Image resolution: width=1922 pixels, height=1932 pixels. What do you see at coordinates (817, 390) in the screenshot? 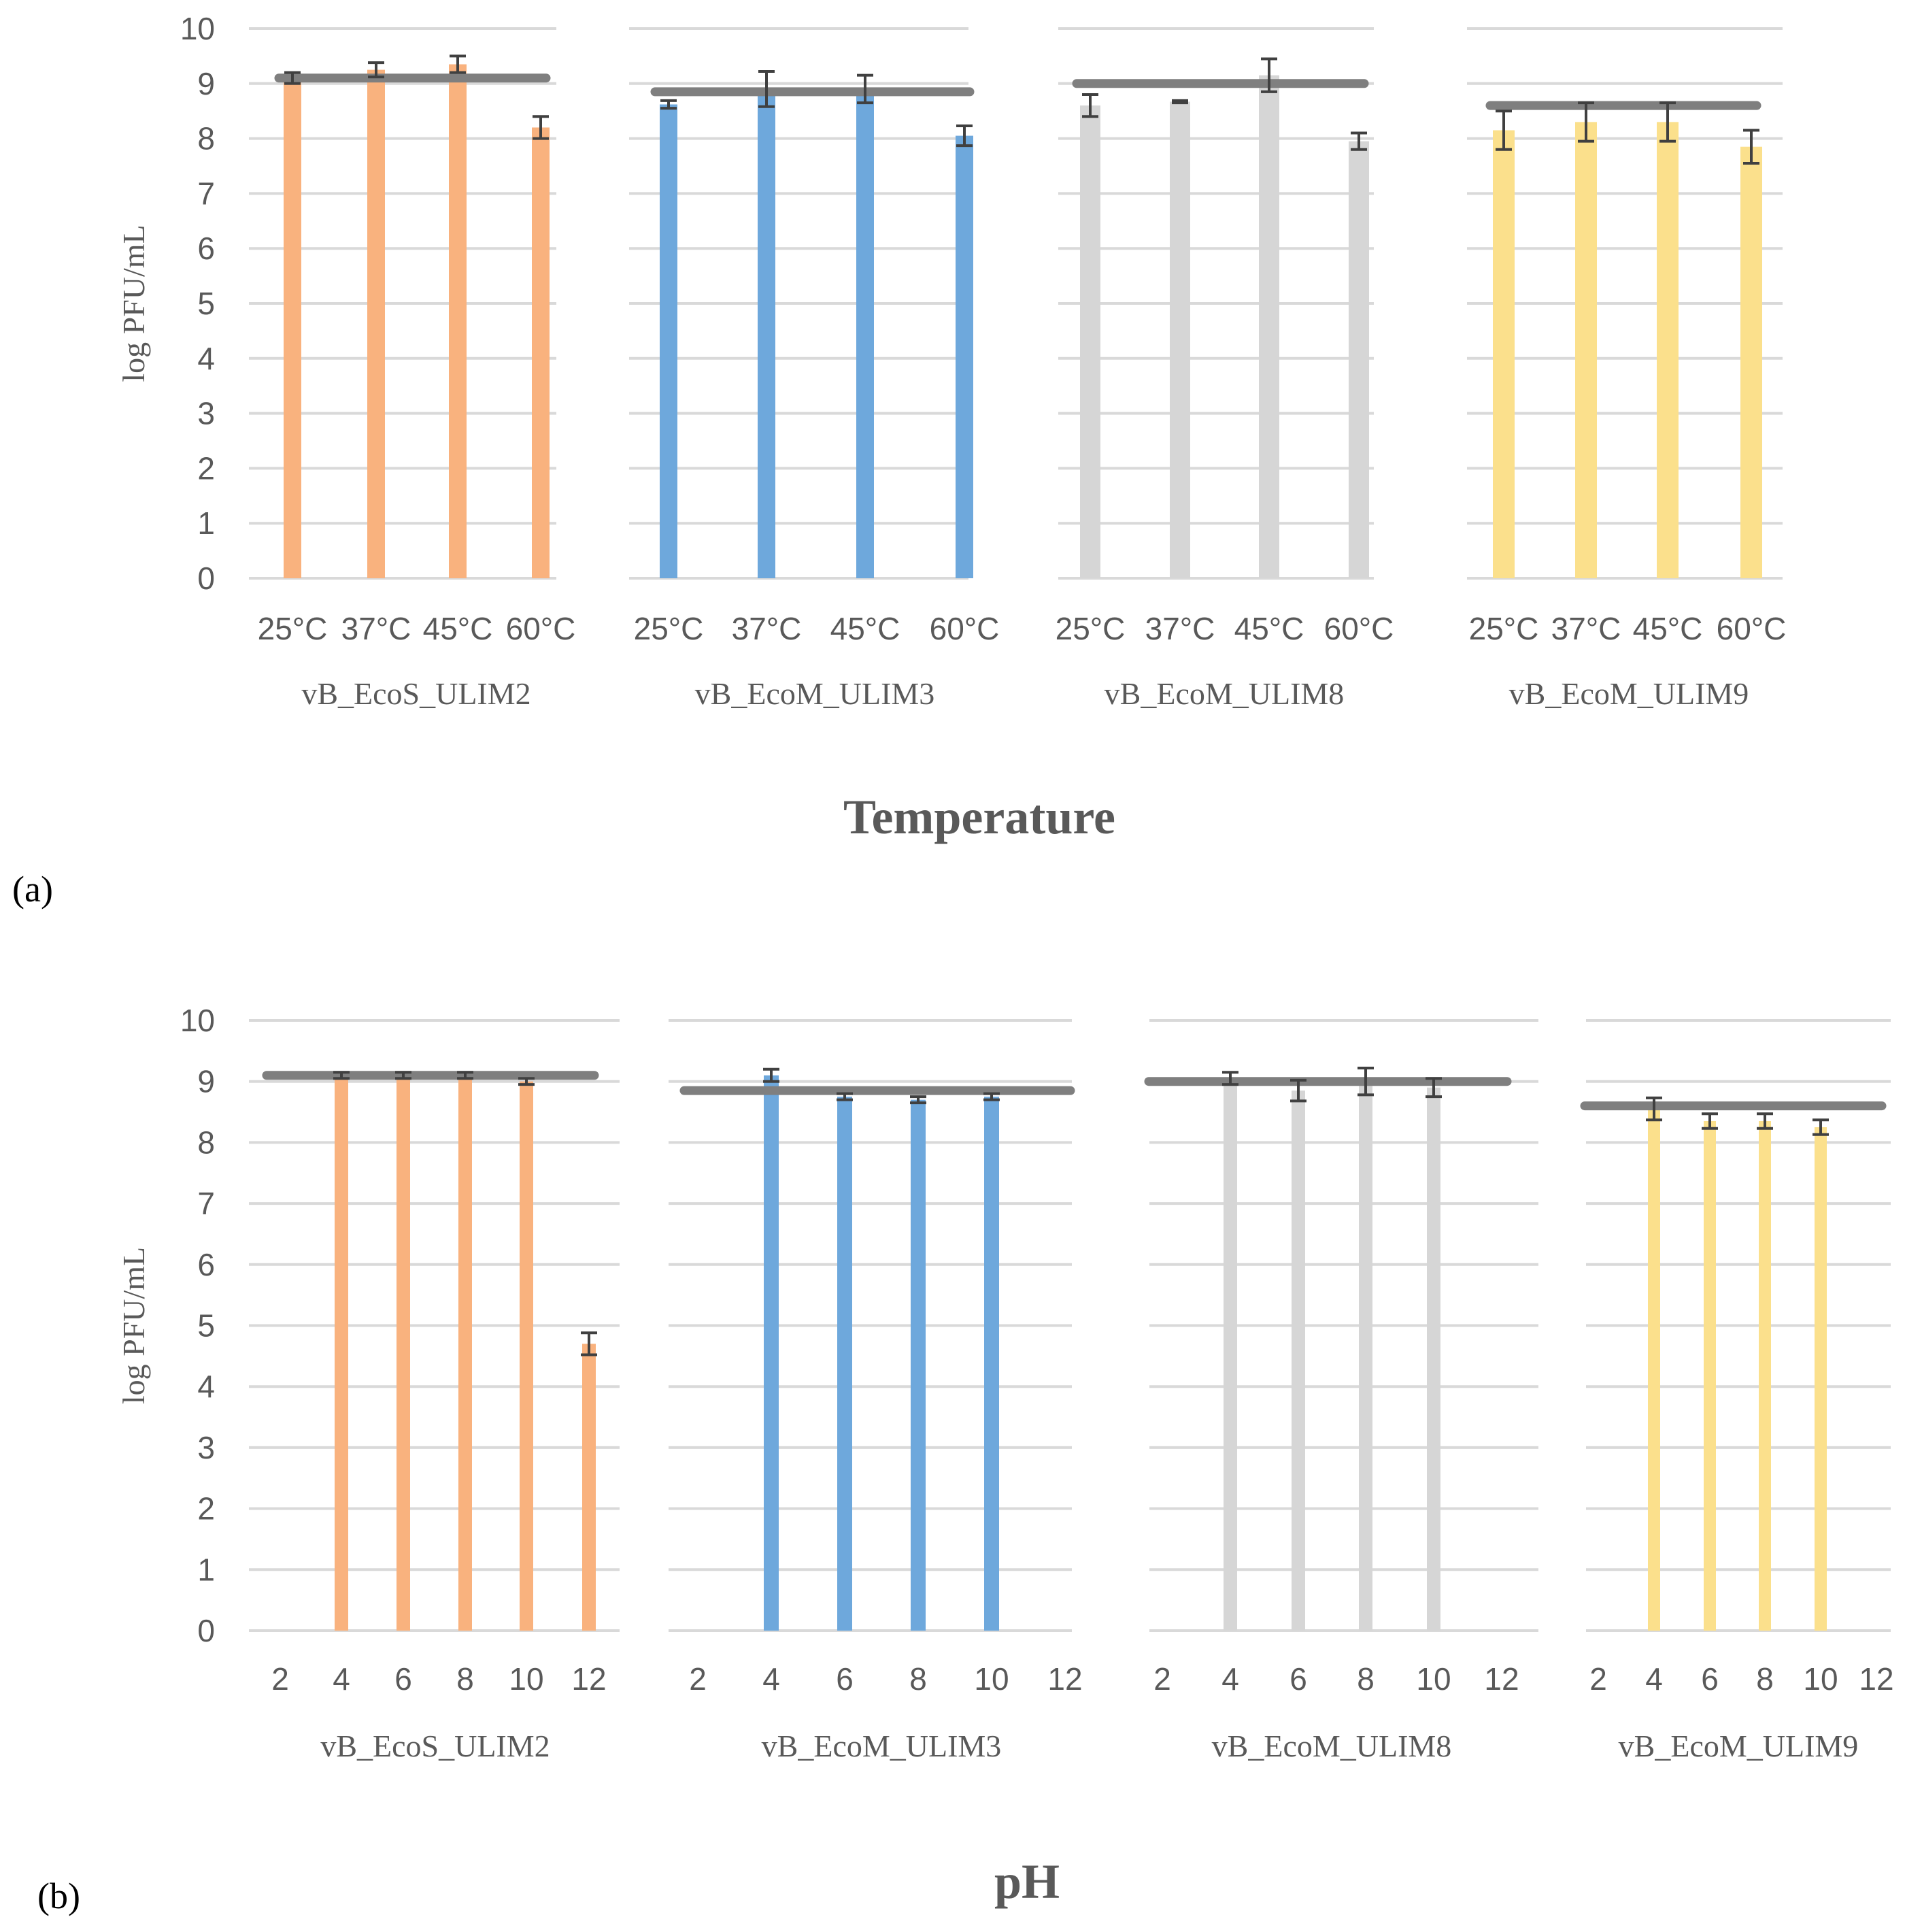
I see `group-vB_EcoM_ULIM3: 25°C 37°C 45°C 60°C vB_EcoM_ULIM3` at bounding box center [817, 390].